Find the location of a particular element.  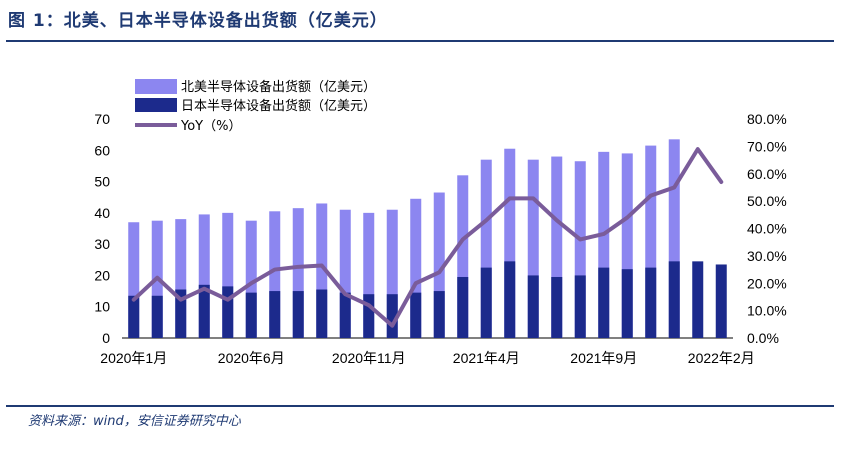

right-axis-tick-label: 20.0% is located at coordinates (767, 283).